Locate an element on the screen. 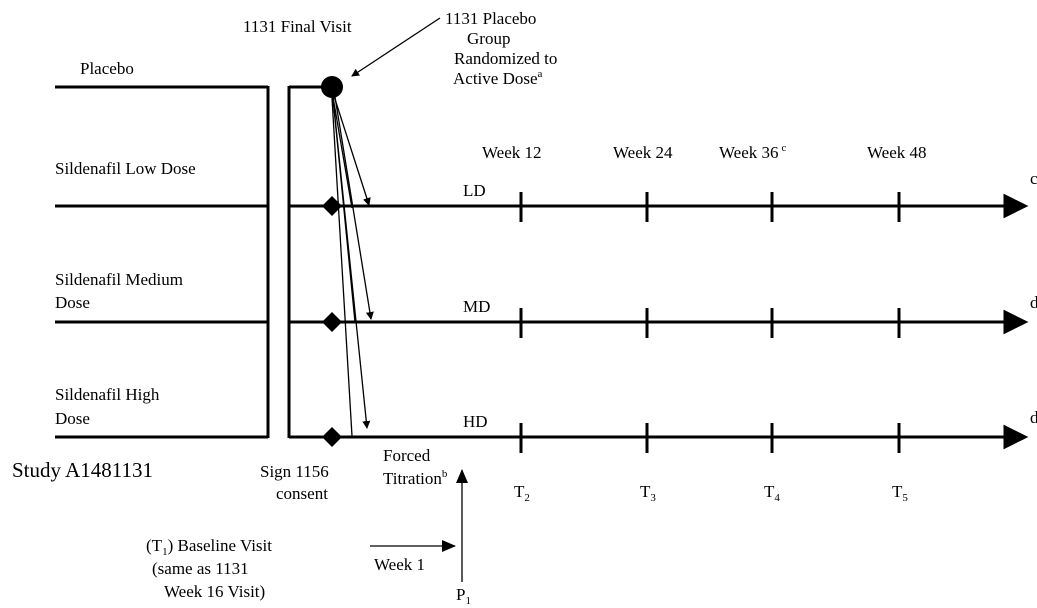 The width and height of the screenshot is (1037, 608). label: (T1) Baseline Visit is located at coordinates (209, 547).